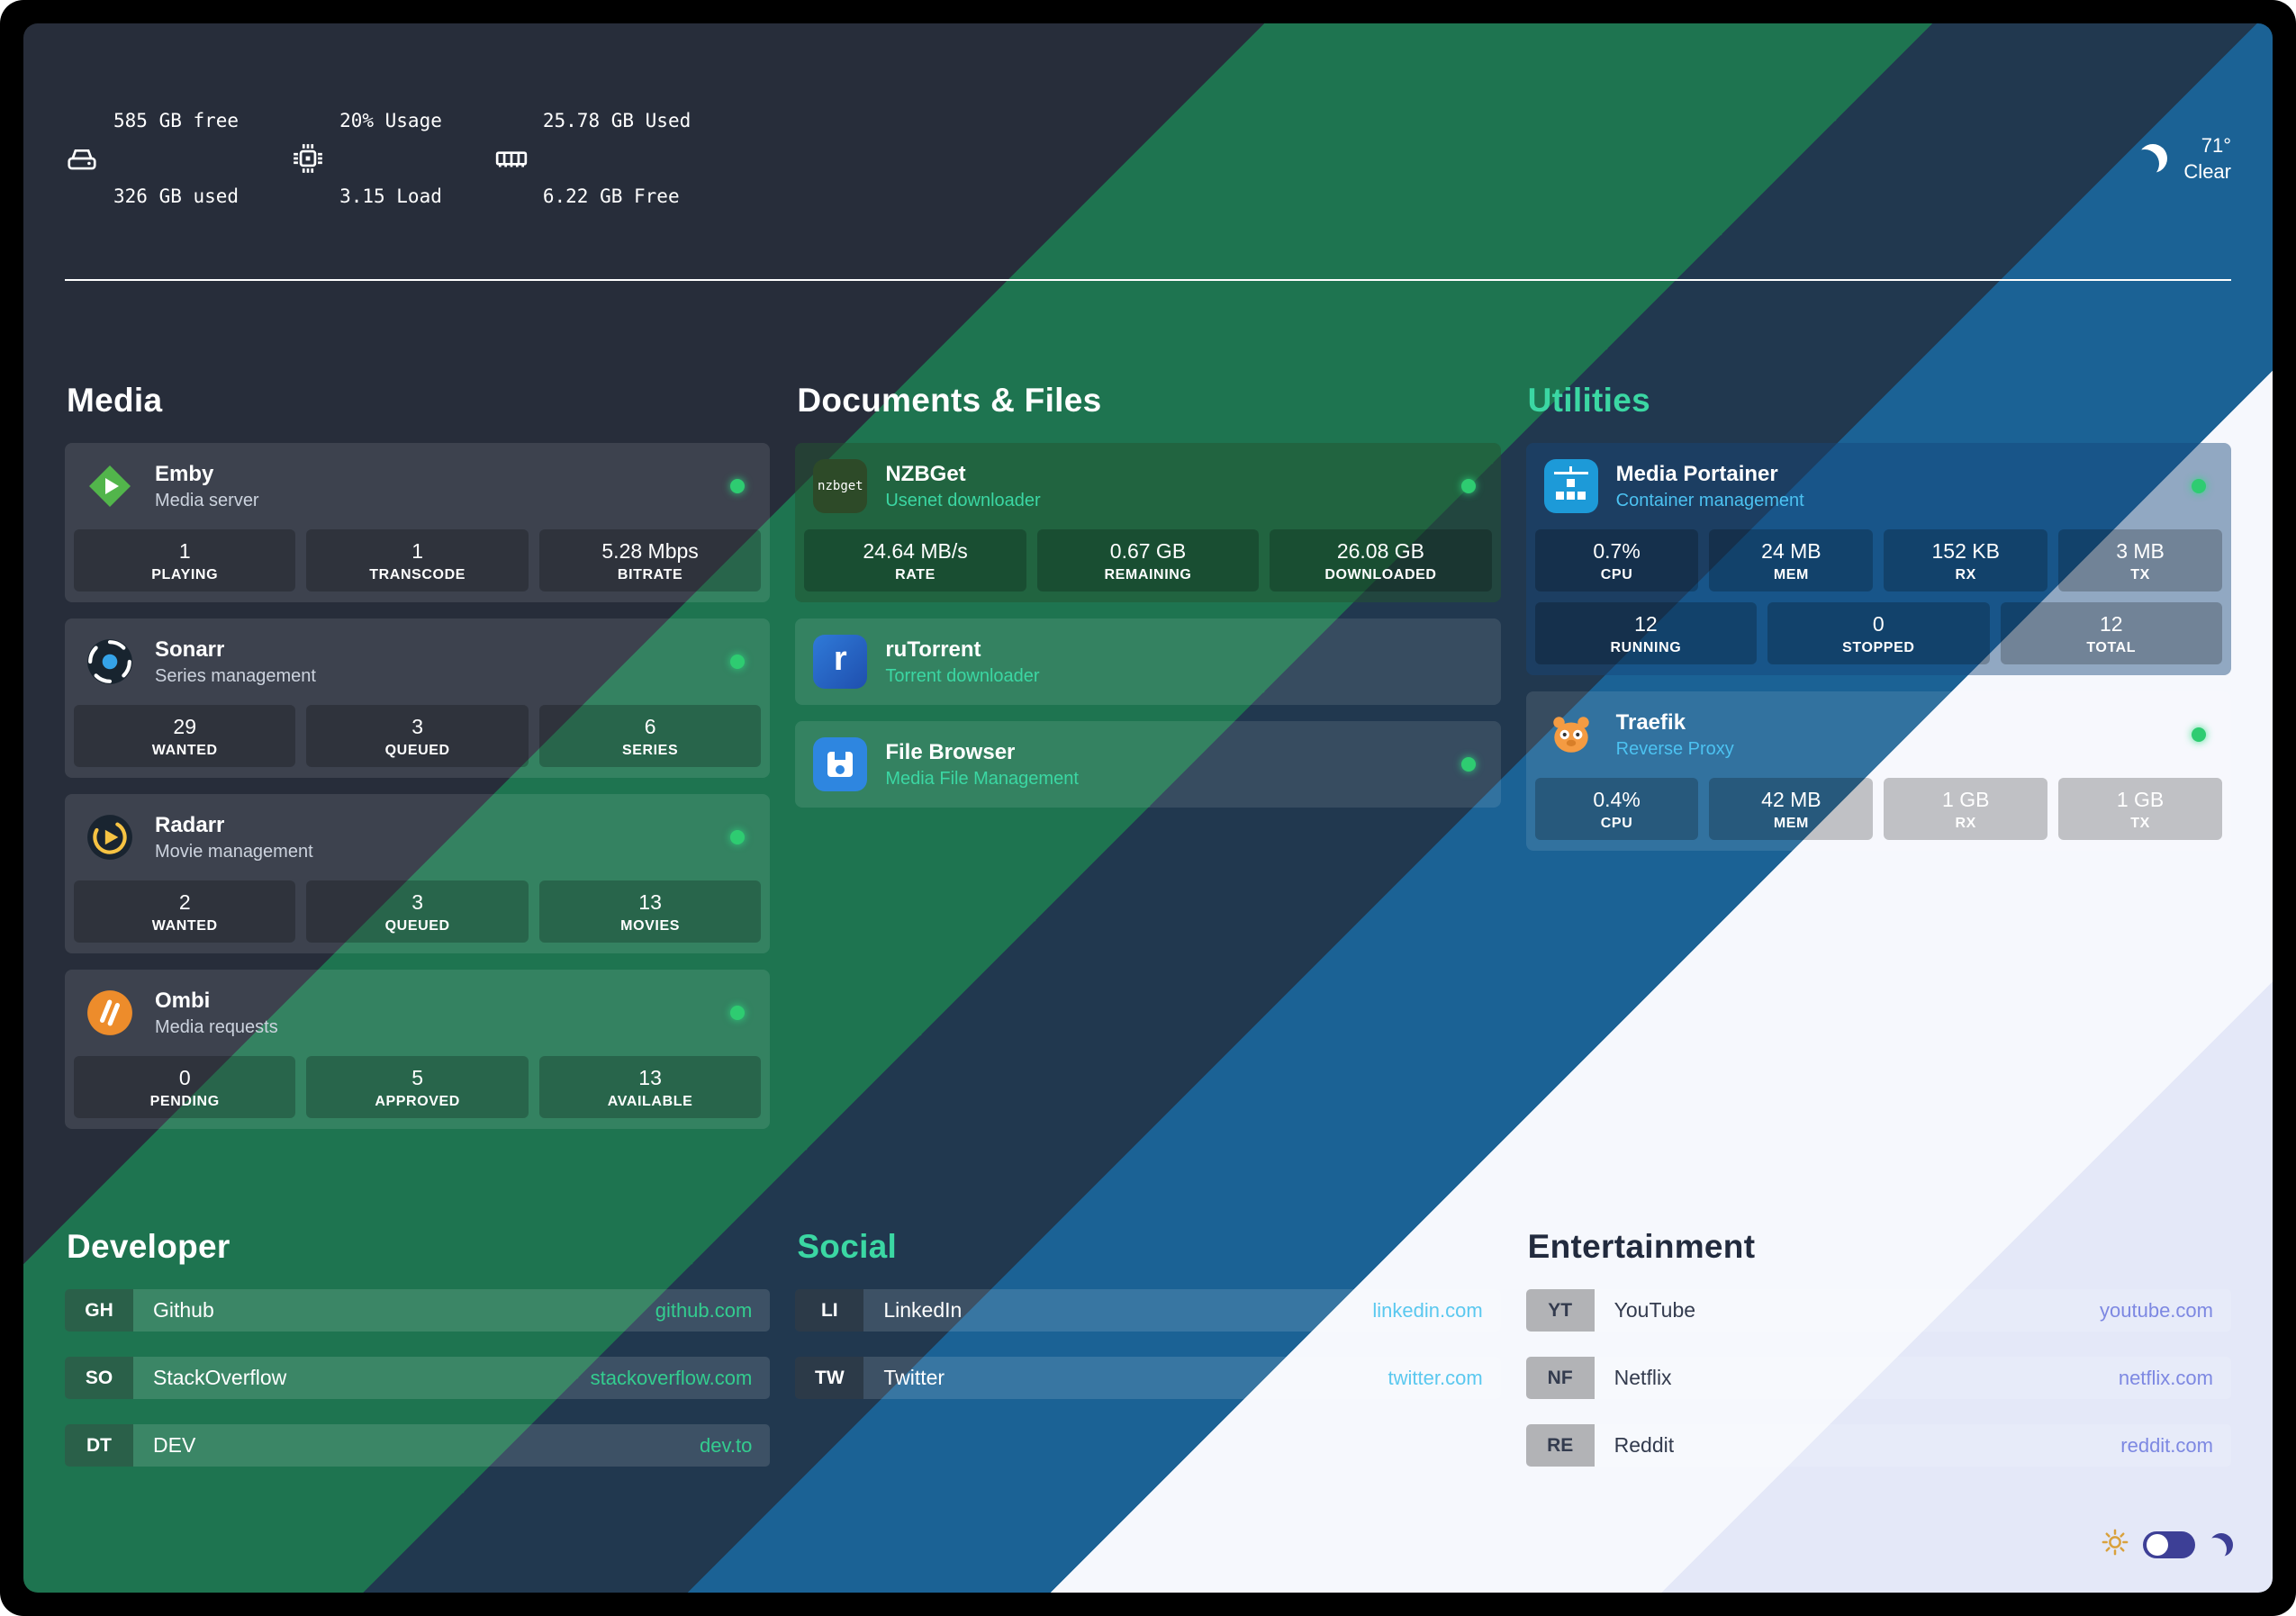 Image resolution: width=2296 pixels, height=1616 pixels. I want to click on section-title-media: Media, so click(115, 400).